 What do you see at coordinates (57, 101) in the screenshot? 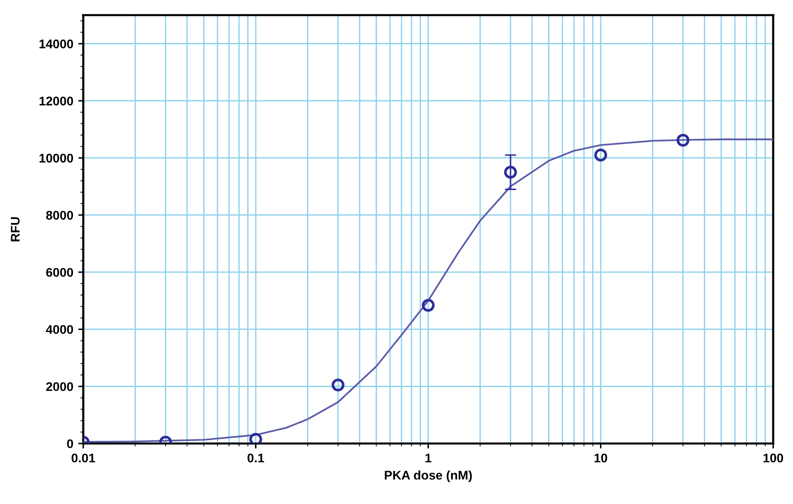
I see `y-tick-label: 12000` at bounding box center [57, 101].